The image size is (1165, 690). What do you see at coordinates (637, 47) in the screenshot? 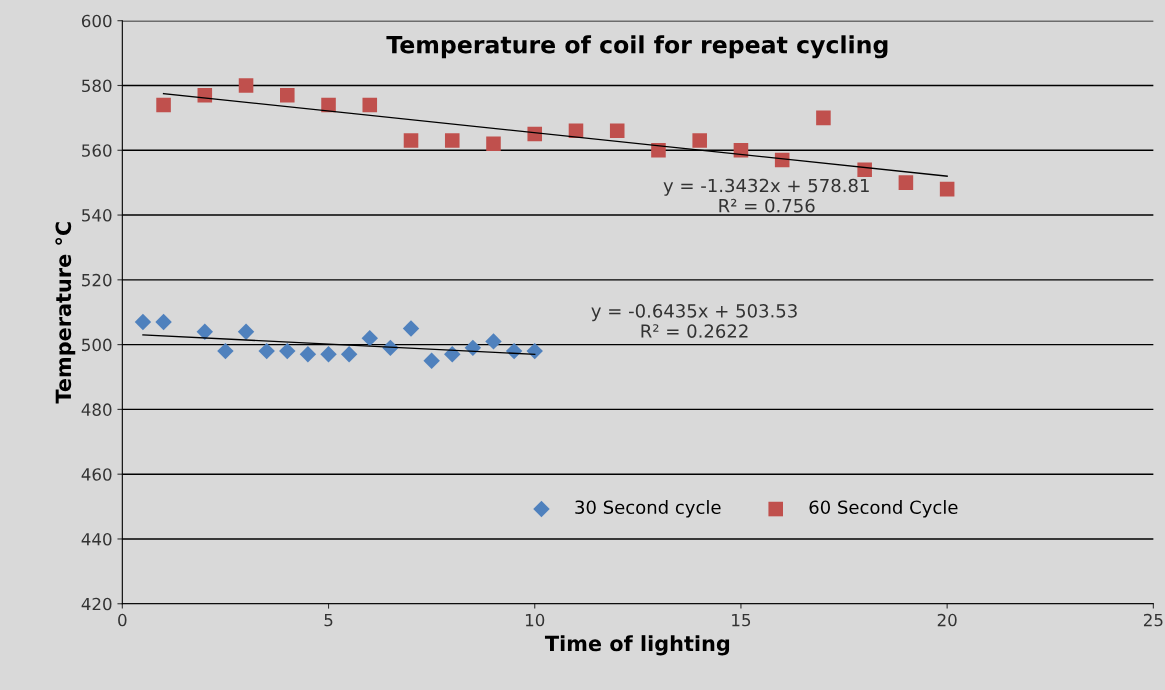
I see `text: Temperature of coil for repeat cycling` at bounding box center [637, 47].